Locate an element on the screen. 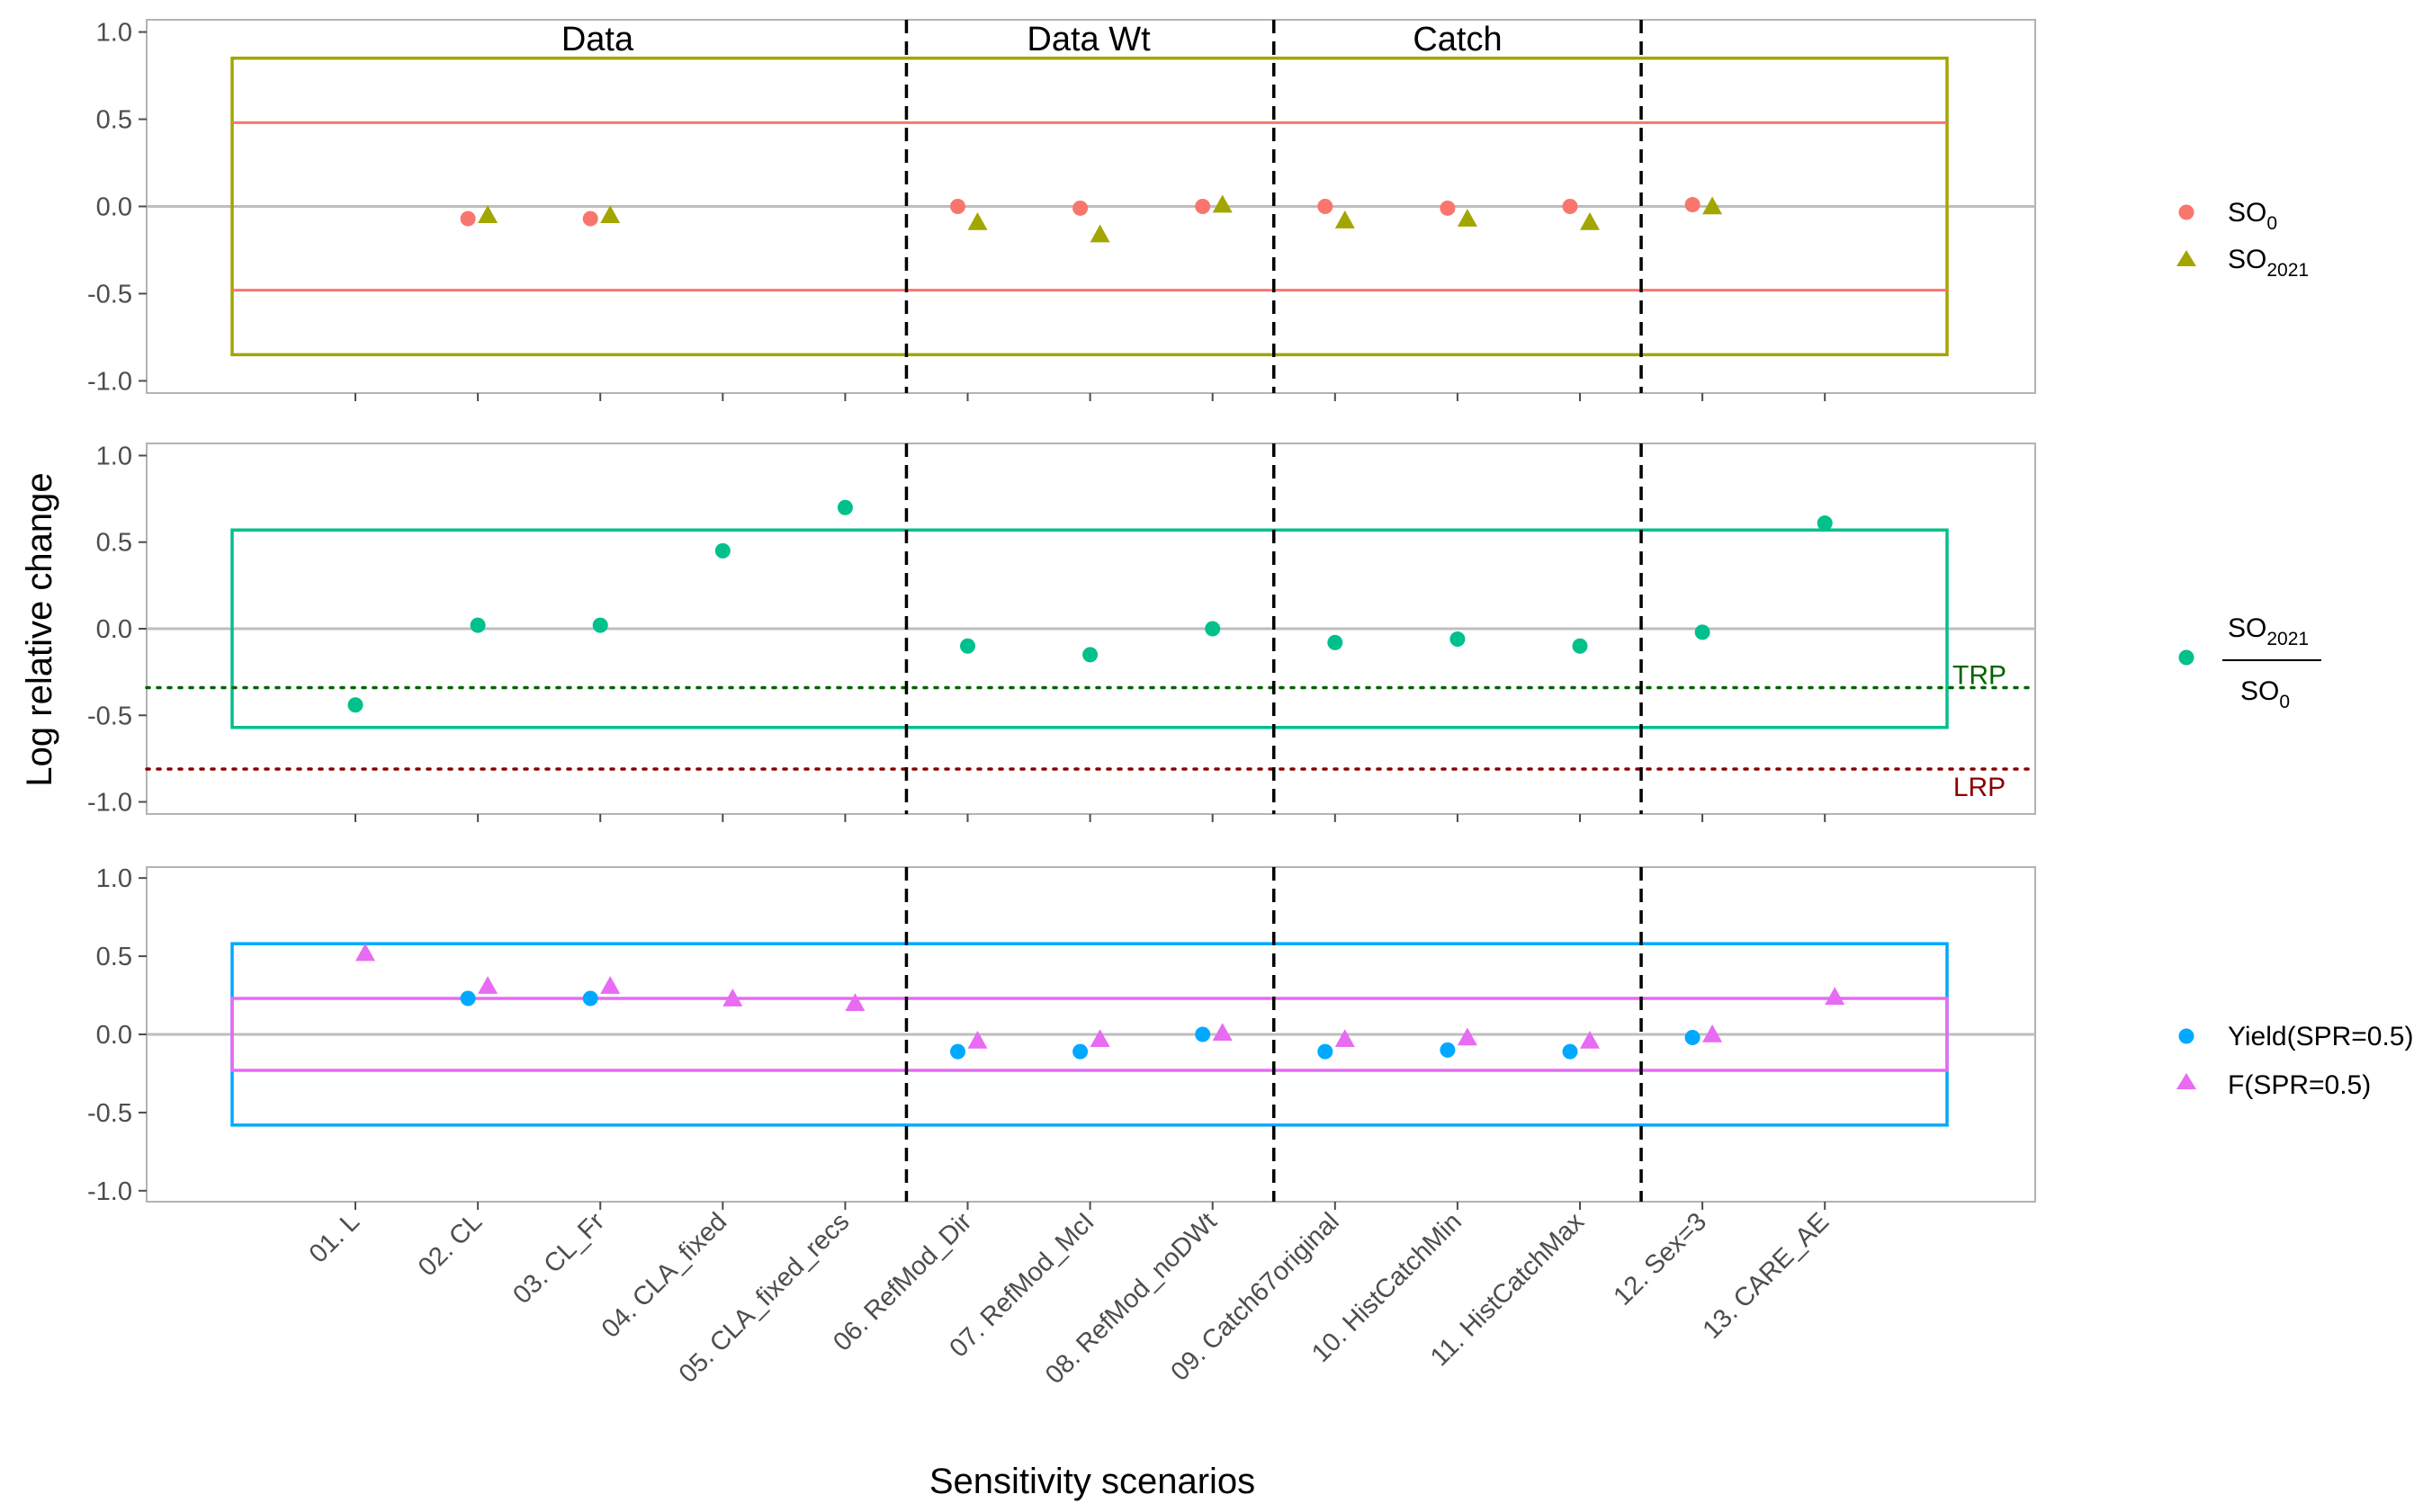 The height and width of the screenshot is (1512, 2423). ref-label-lrp: LRP is located at coordinates (1979, 787).